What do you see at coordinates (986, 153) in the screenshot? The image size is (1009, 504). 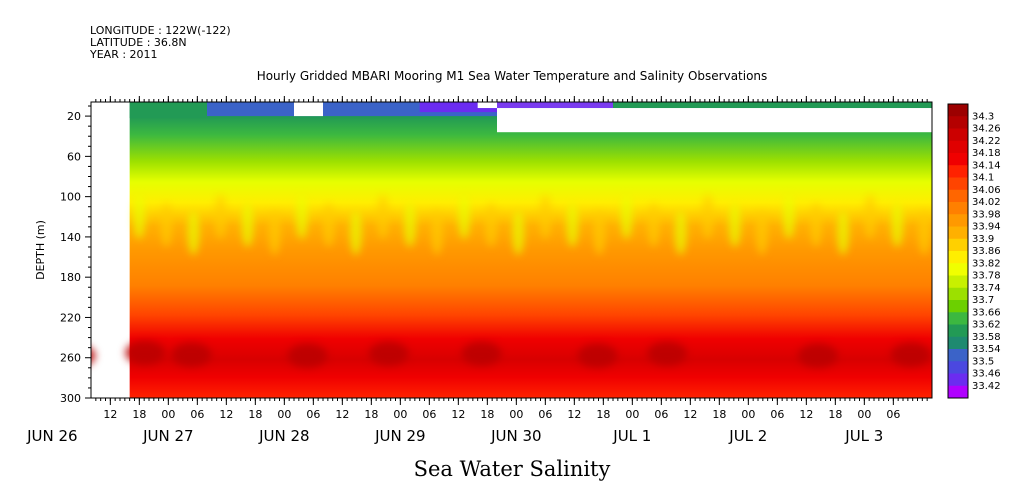 I see `colorbar-label: 34.18` at bounding box center [986, 153].